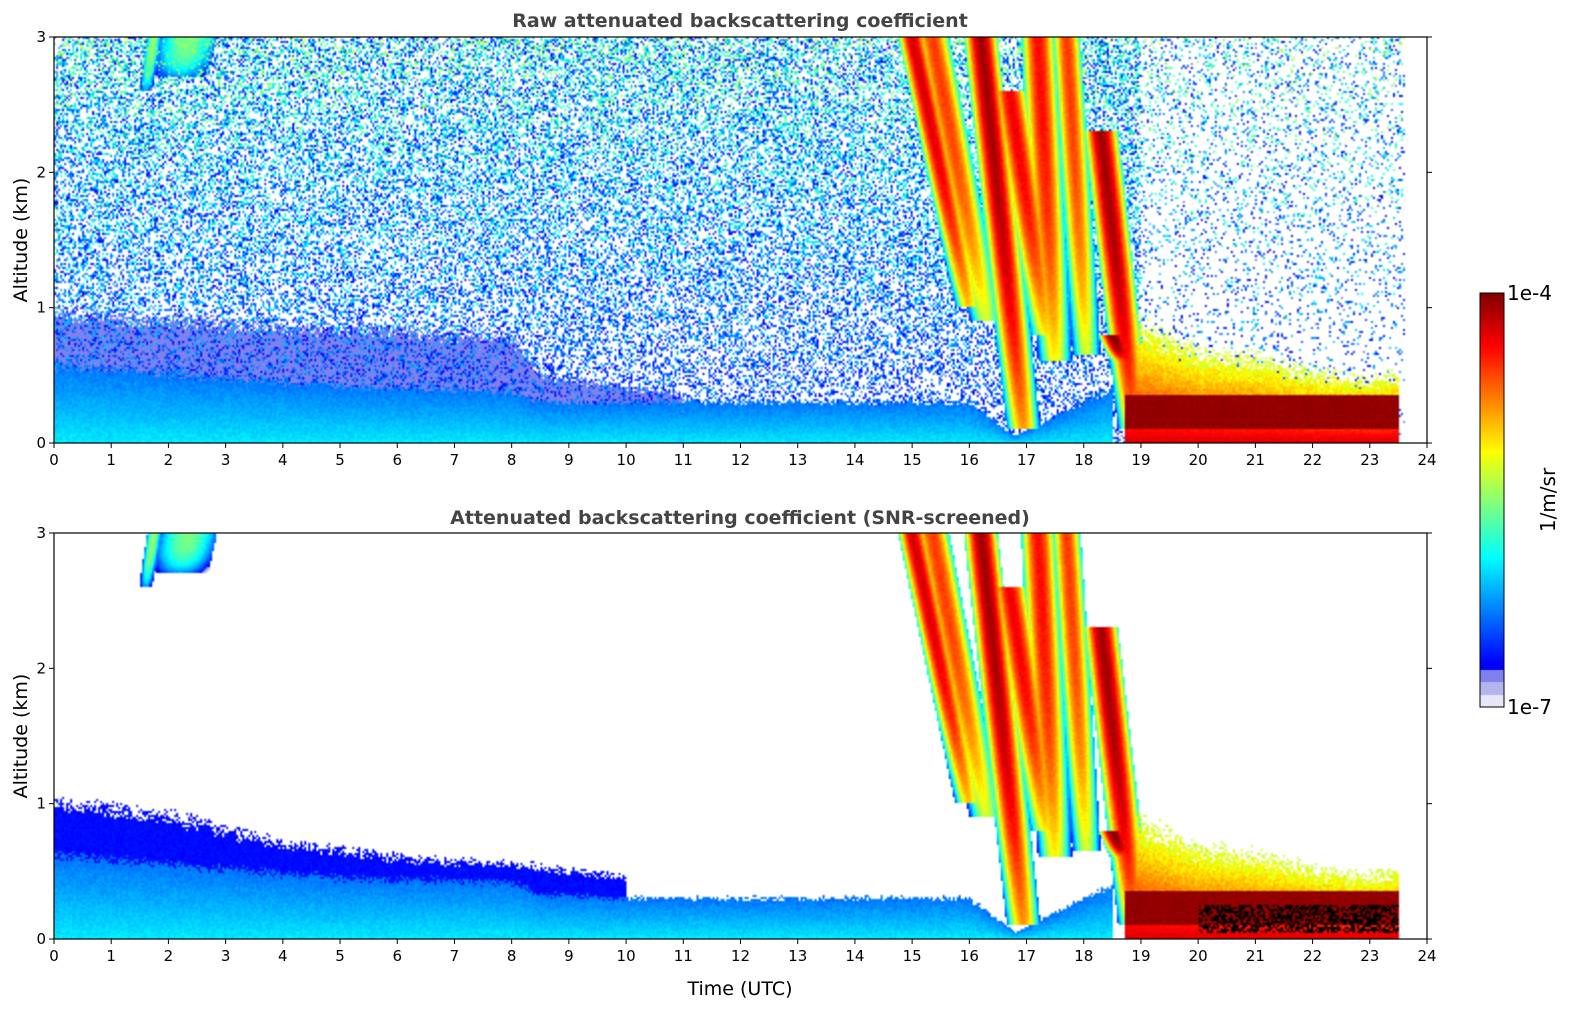 The height and width of the screenshot is (1020, 1595). I want to click on colorbar-frame, so click(1492, 500).